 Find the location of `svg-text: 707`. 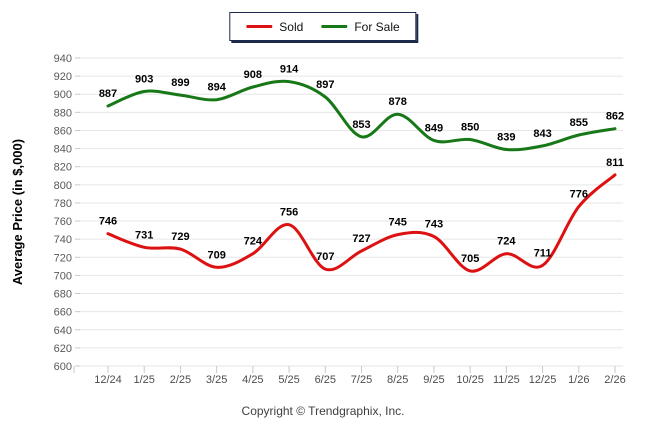

svg-text: 707 is located at coordinates (325, 257).